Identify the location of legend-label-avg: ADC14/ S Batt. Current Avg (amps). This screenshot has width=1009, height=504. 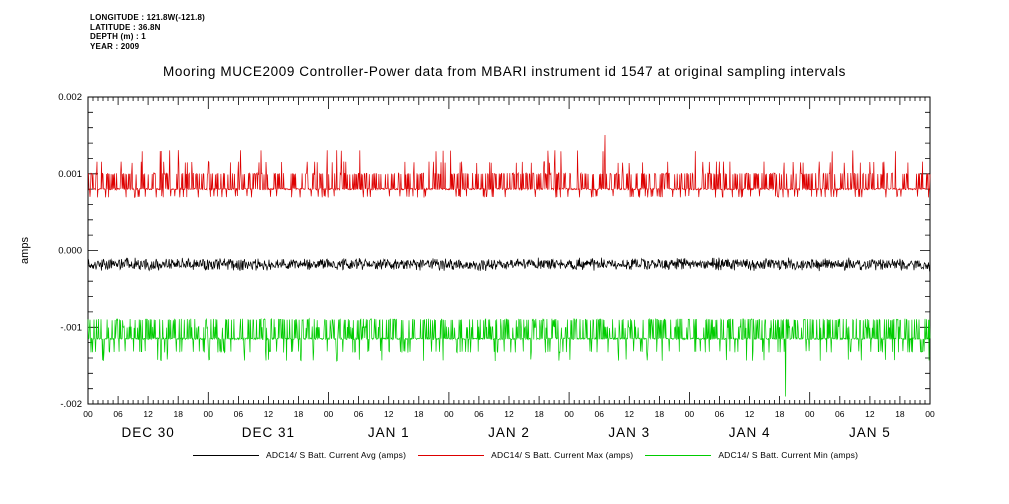
(336, 455).